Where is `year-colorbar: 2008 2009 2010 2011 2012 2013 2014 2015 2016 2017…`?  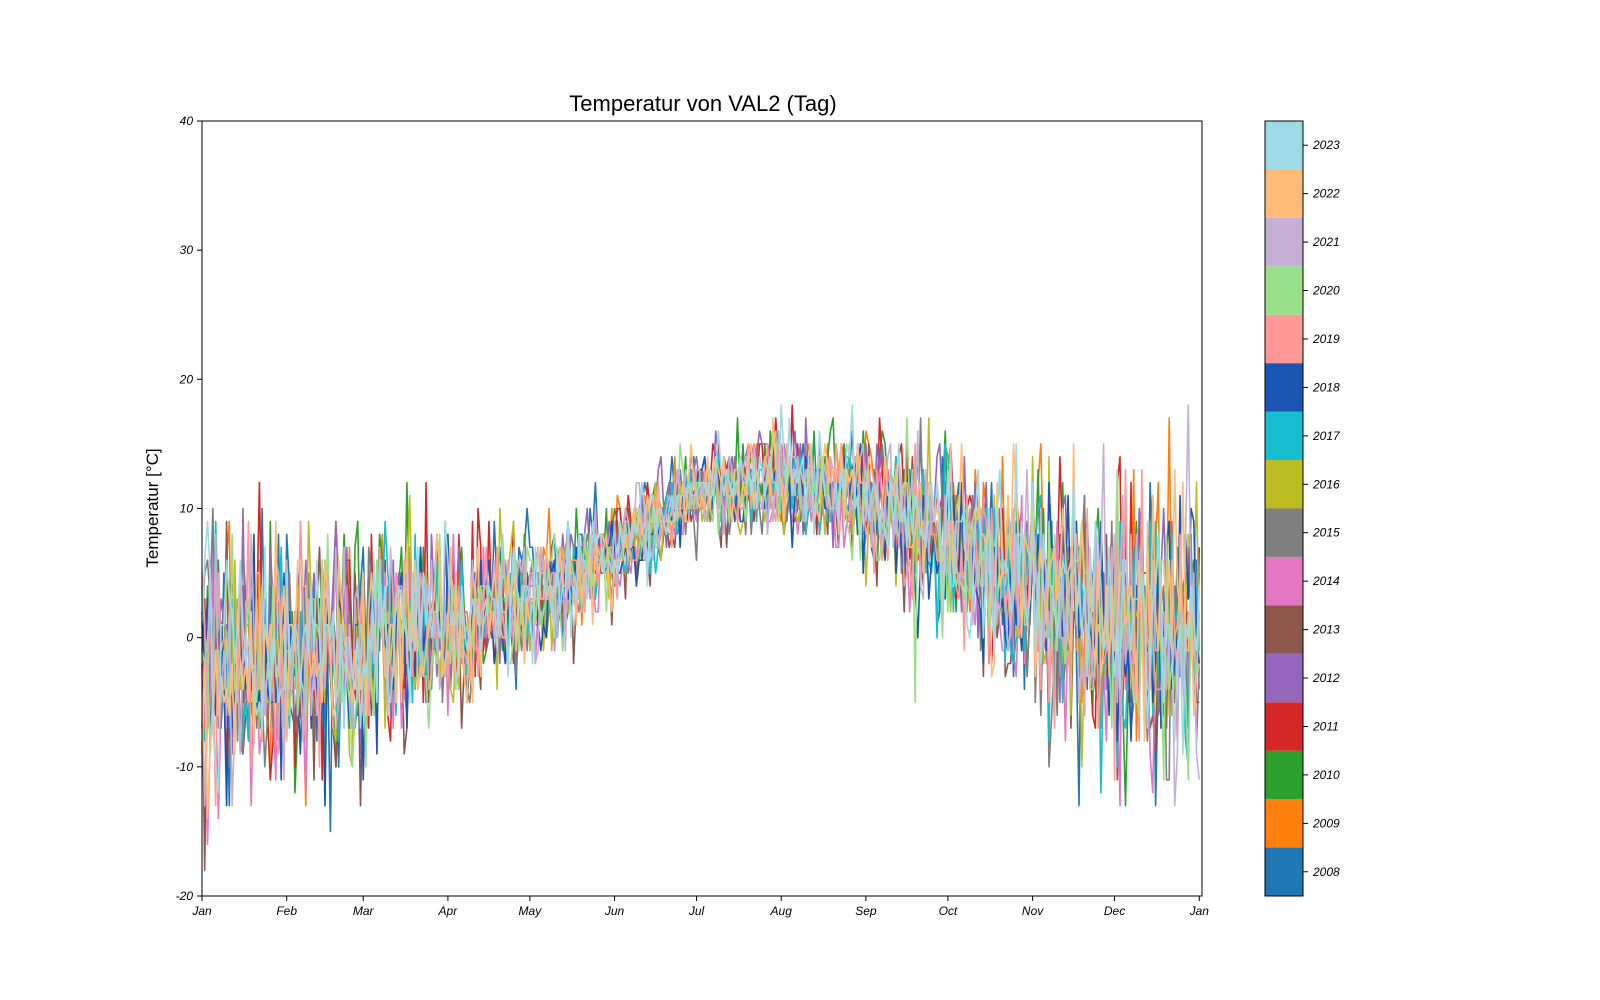
year-colorbar: 2008 2009 2010 2011 2012 2013 2014 2015 2016 2017… is located at coordinates (1302, 508).